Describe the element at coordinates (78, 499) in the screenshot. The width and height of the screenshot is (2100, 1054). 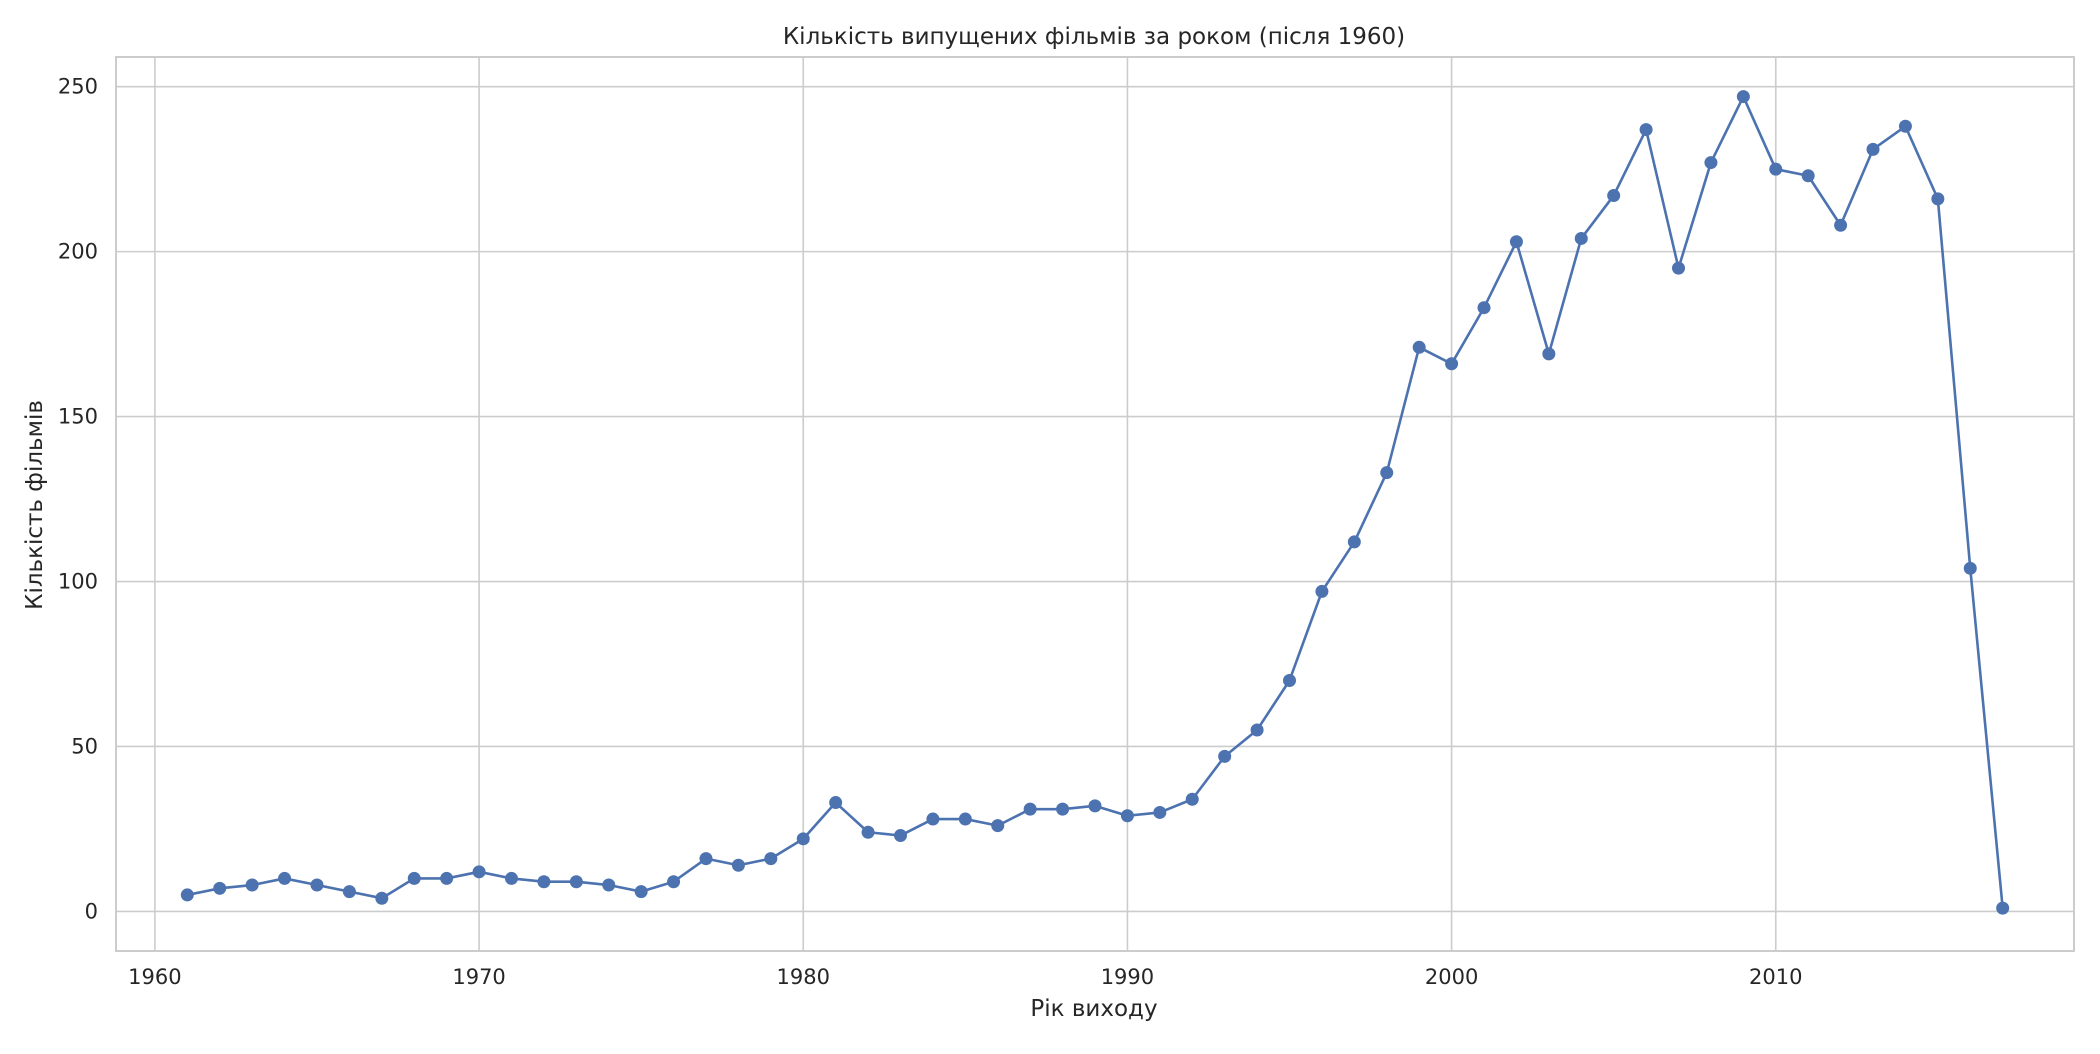
I see `y-tick-labels: 0 50 100 150 200 250` at that location.